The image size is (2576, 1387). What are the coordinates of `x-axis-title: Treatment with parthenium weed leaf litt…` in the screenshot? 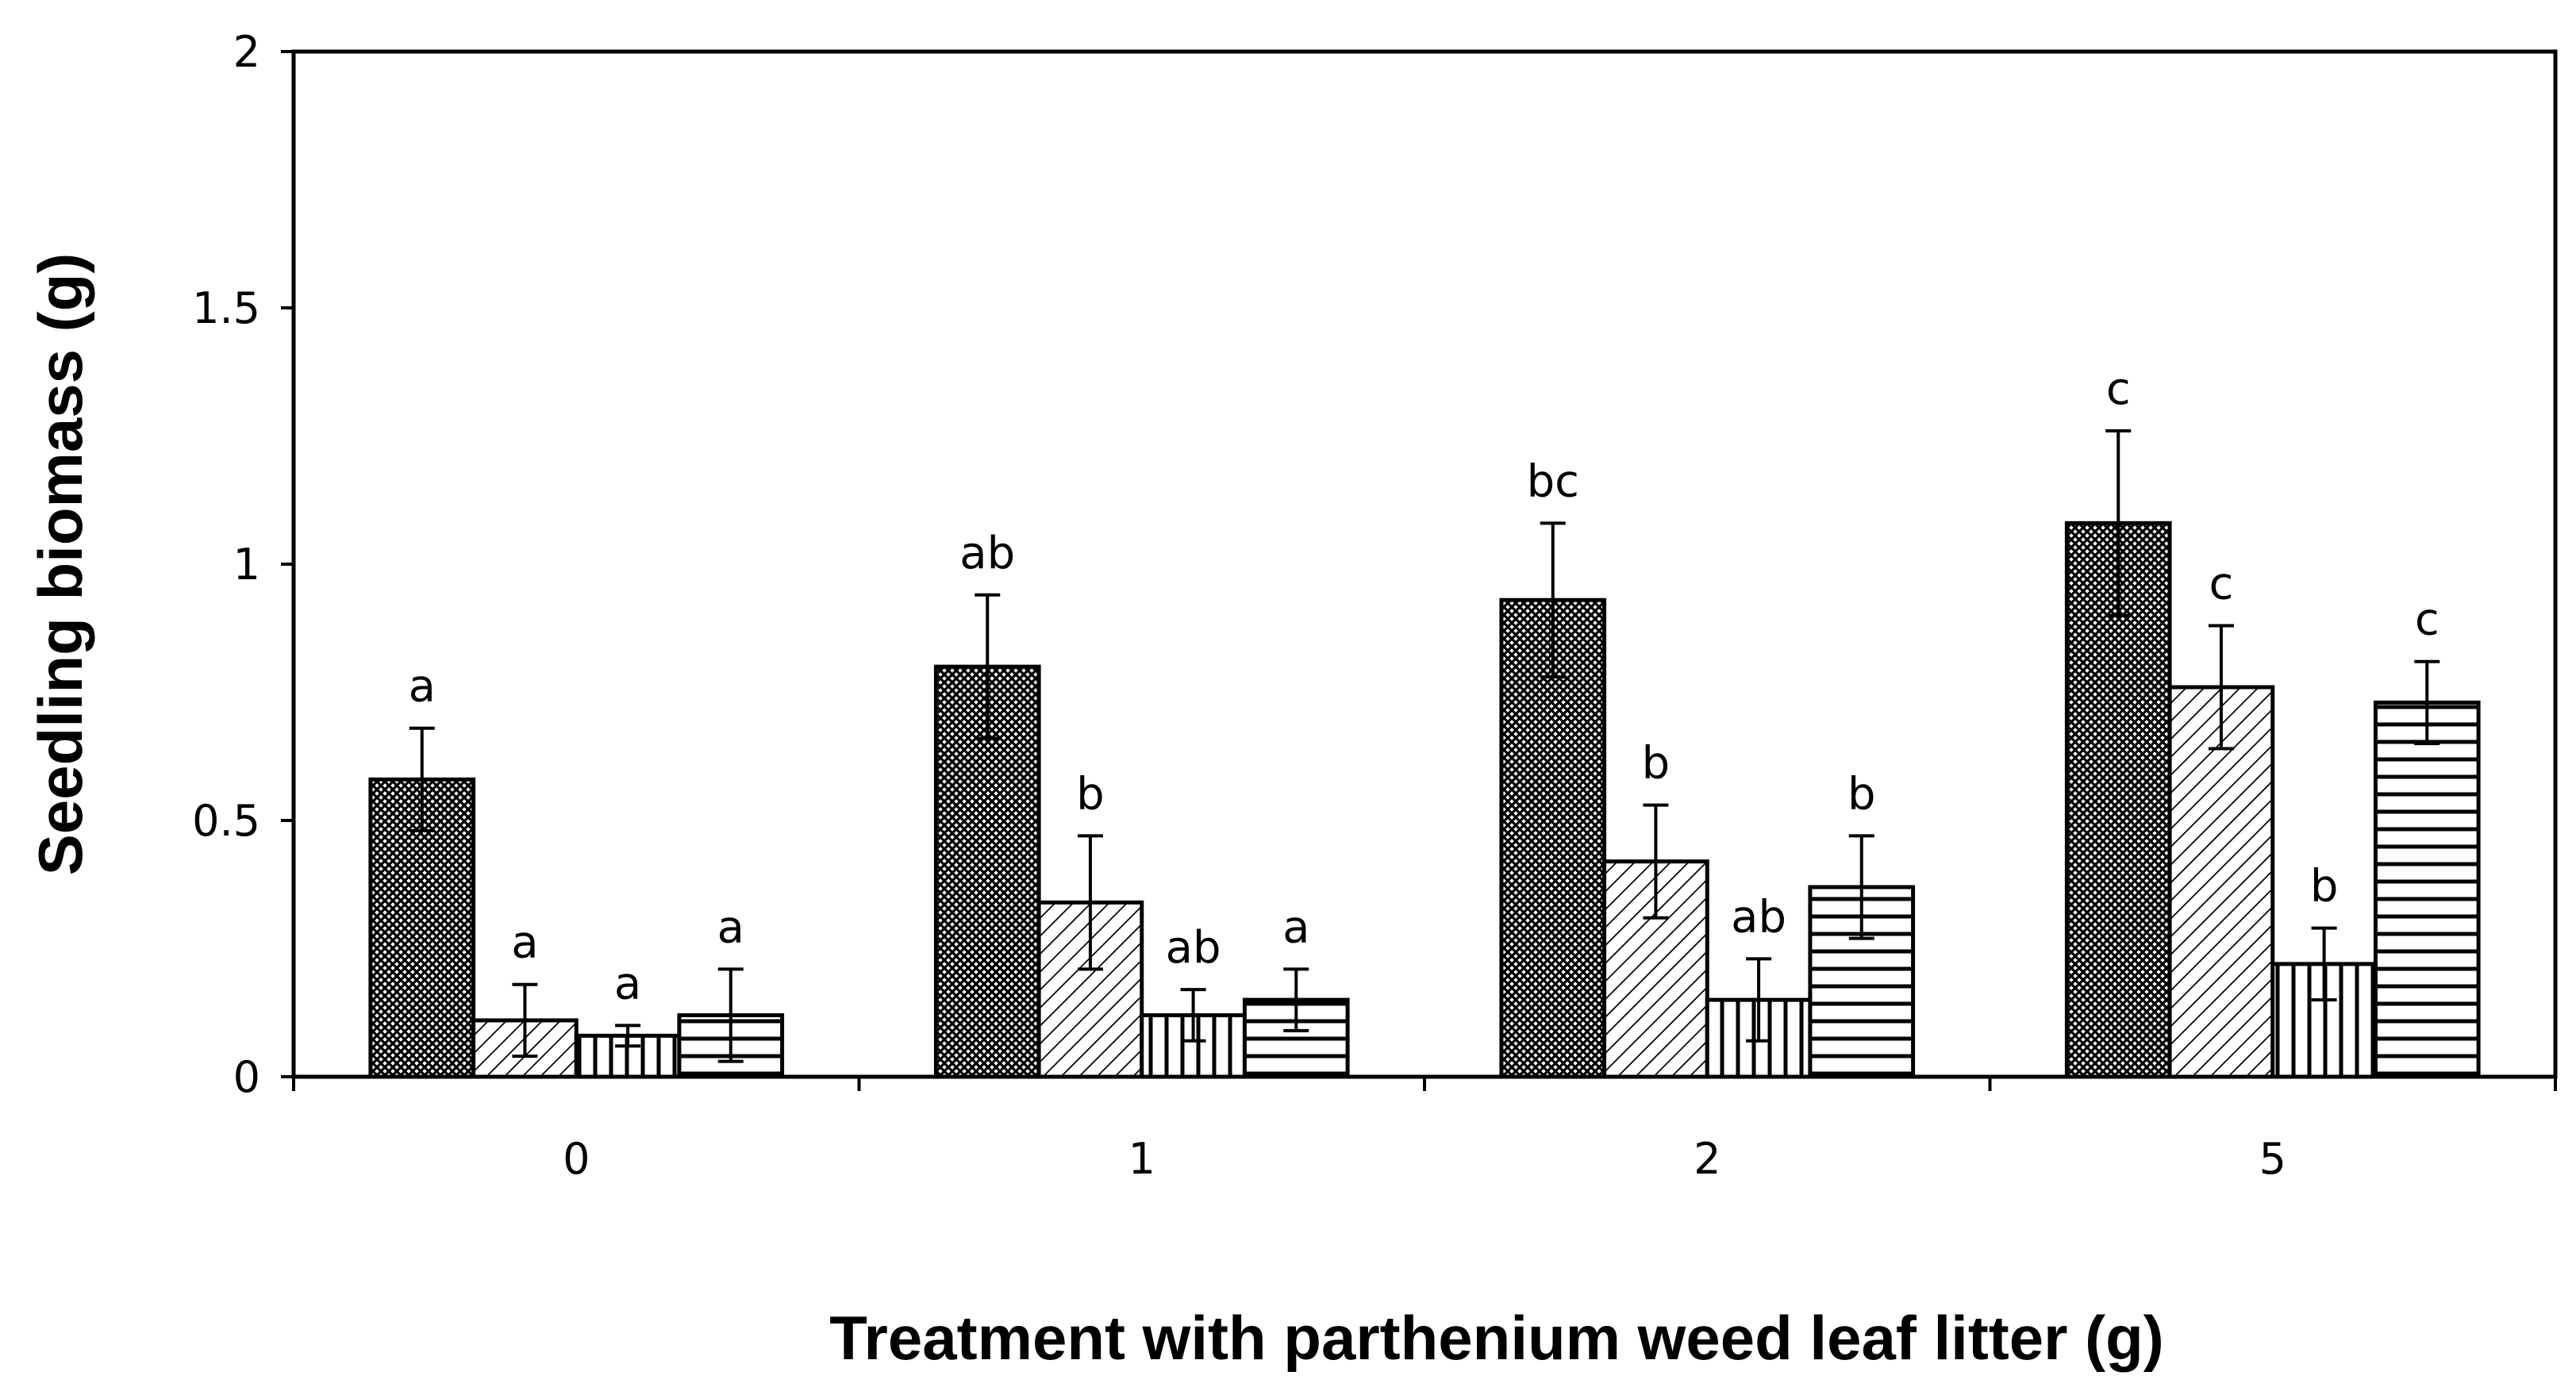 It's located at (1496, 1338).